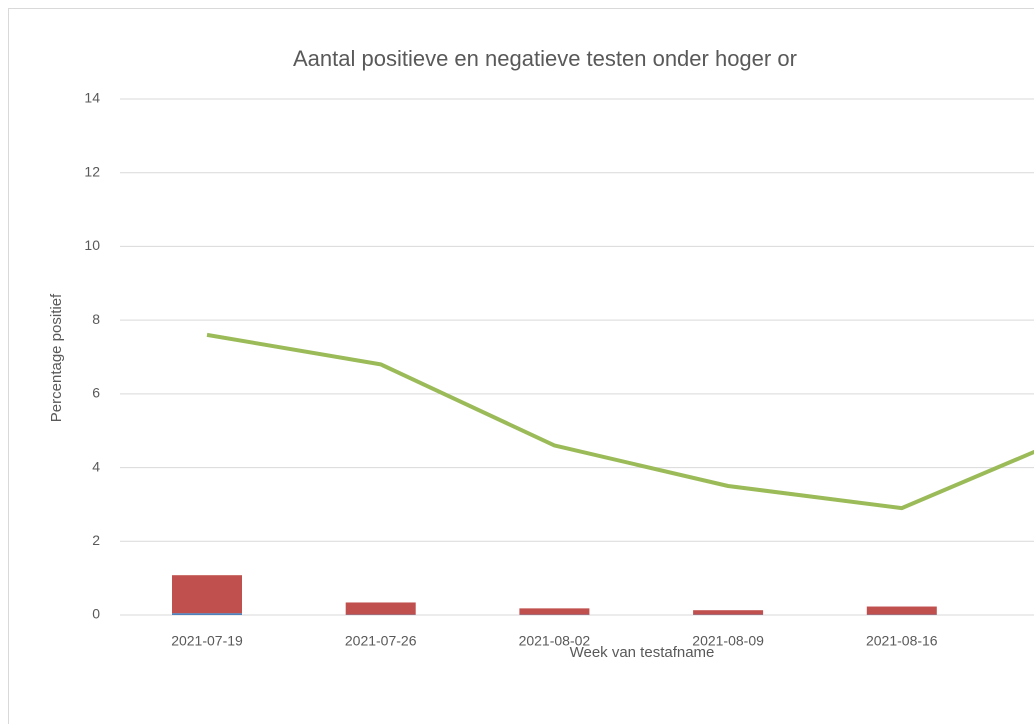  I want to click on x-tick-label: 2021-07-26, so click(381, 641).